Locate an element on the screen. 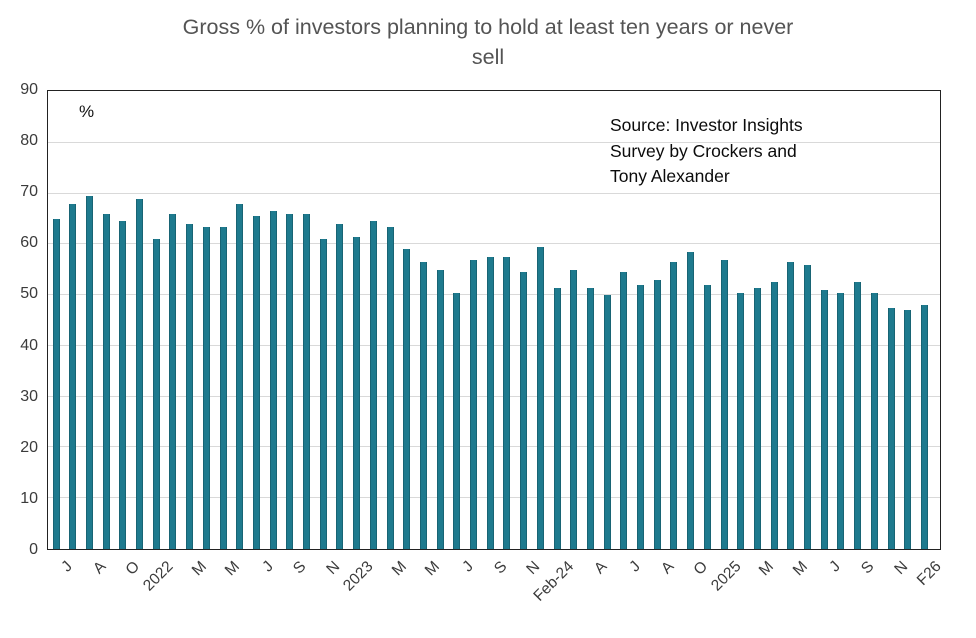 The height and width of the screenshot is (638, 976). y-tick-label: 50 is located at coordinates (29, 294).